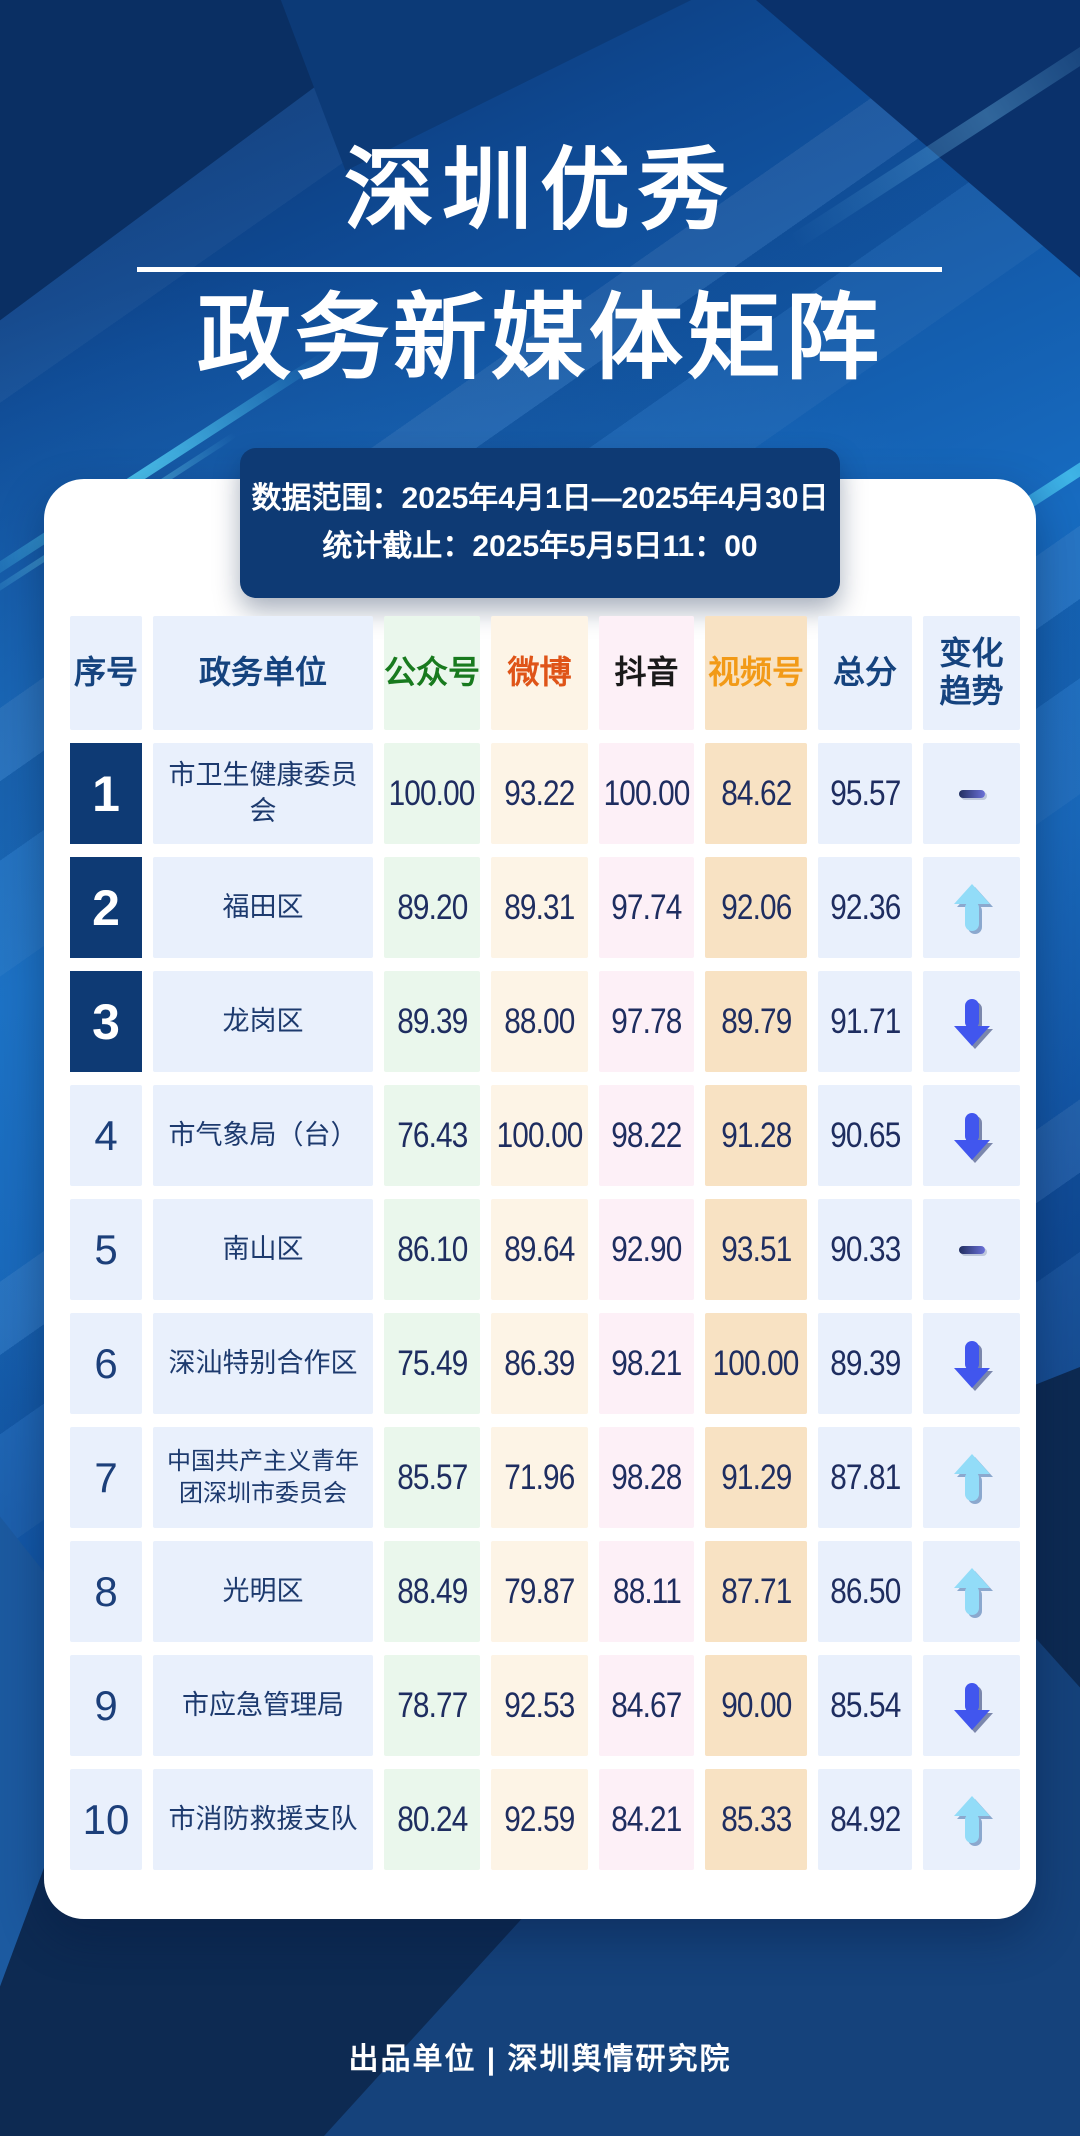  What do you see at coordinates (646, 1249) in the screenshot?
I see `score-value: 92.90` at bounding box center [646, 1249].